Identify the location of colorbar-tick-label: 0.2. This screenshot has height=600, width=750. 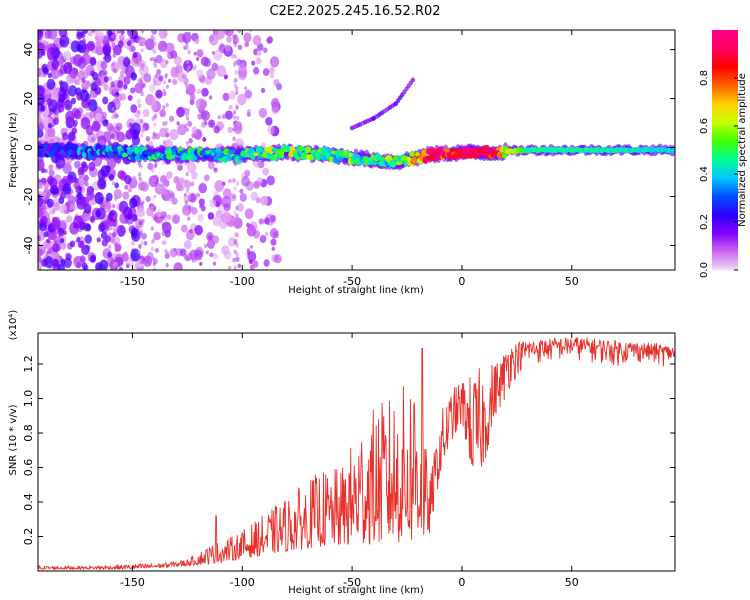
(704, 222).